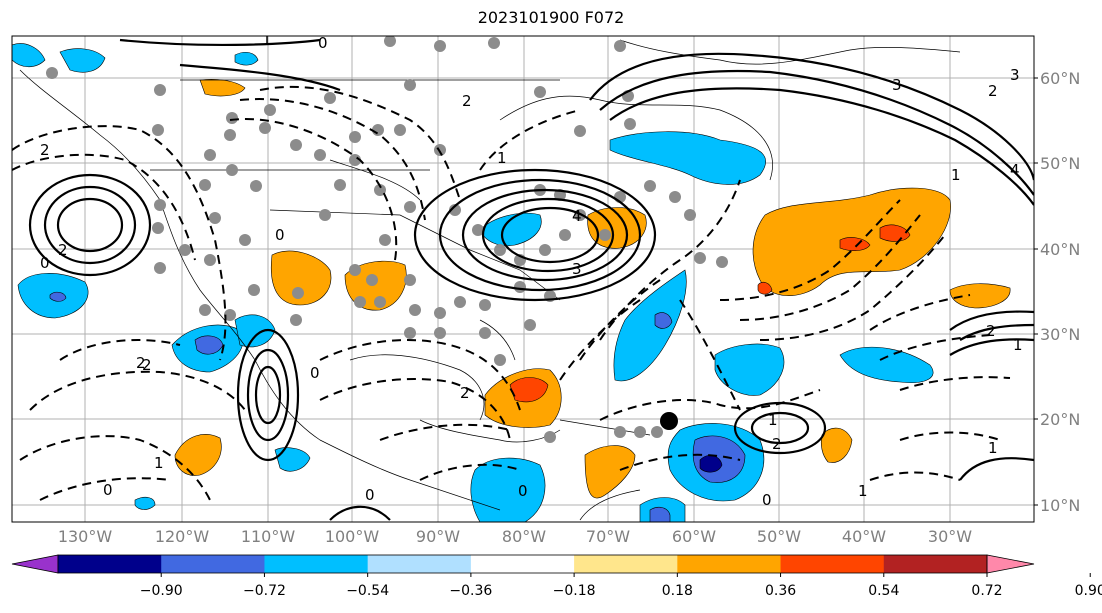  What do you see at coordinates (883, 591) in the screenshot?
I see `colorbar-tick-label: 0.54` at bounding box center [883, 591].